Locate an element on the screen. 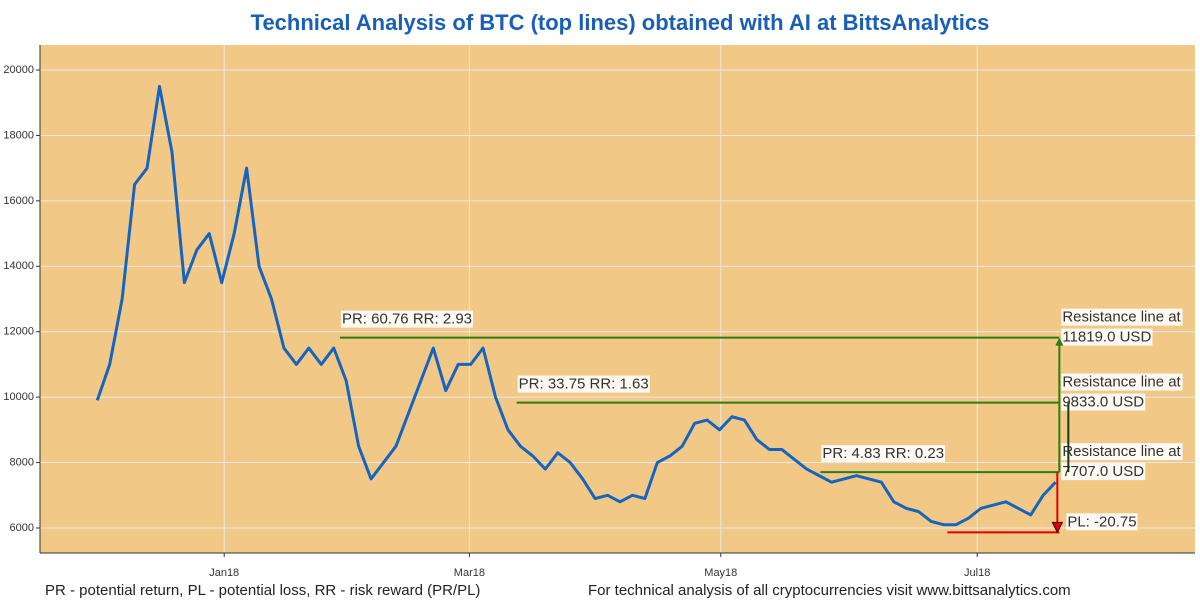  loss-label-bg is located at coordinates (1102, 522).